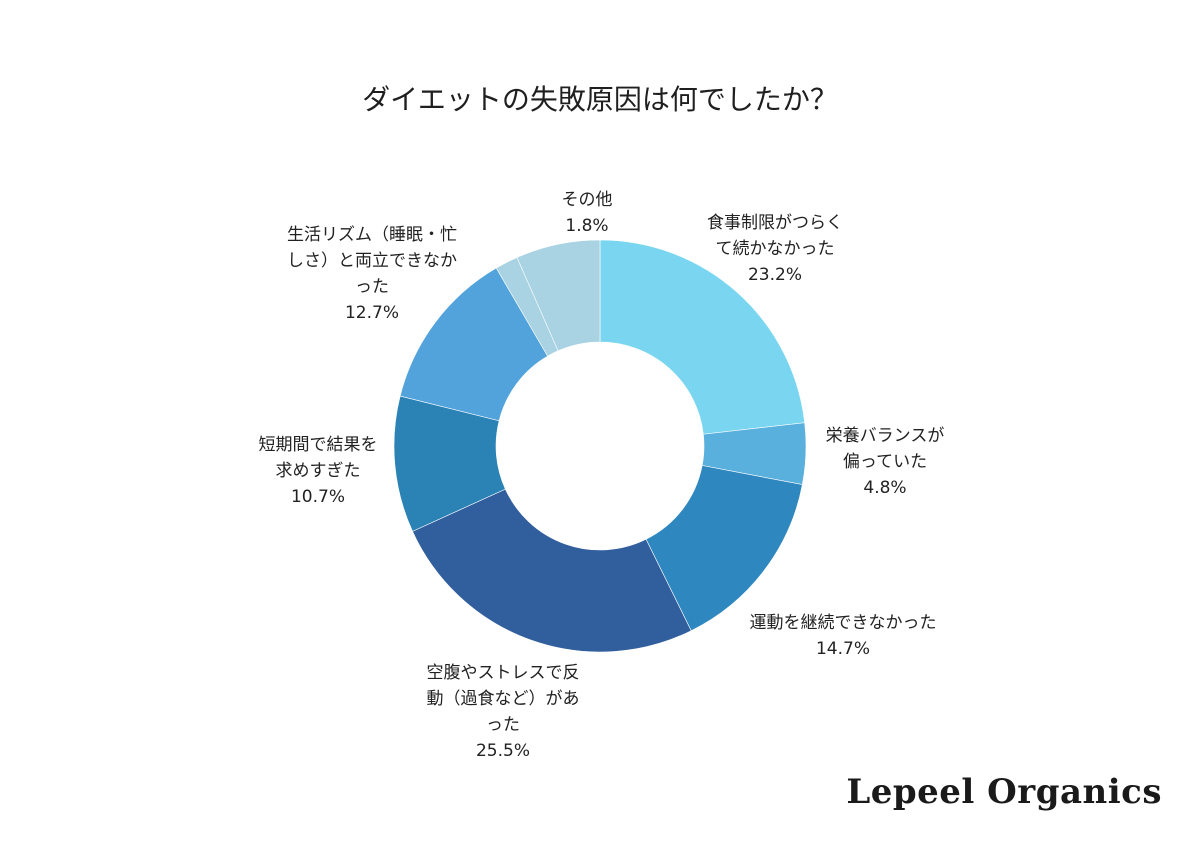  I want to click on slice-label-2: 運動を継続できなかった 14.7%, so click(843, 636).